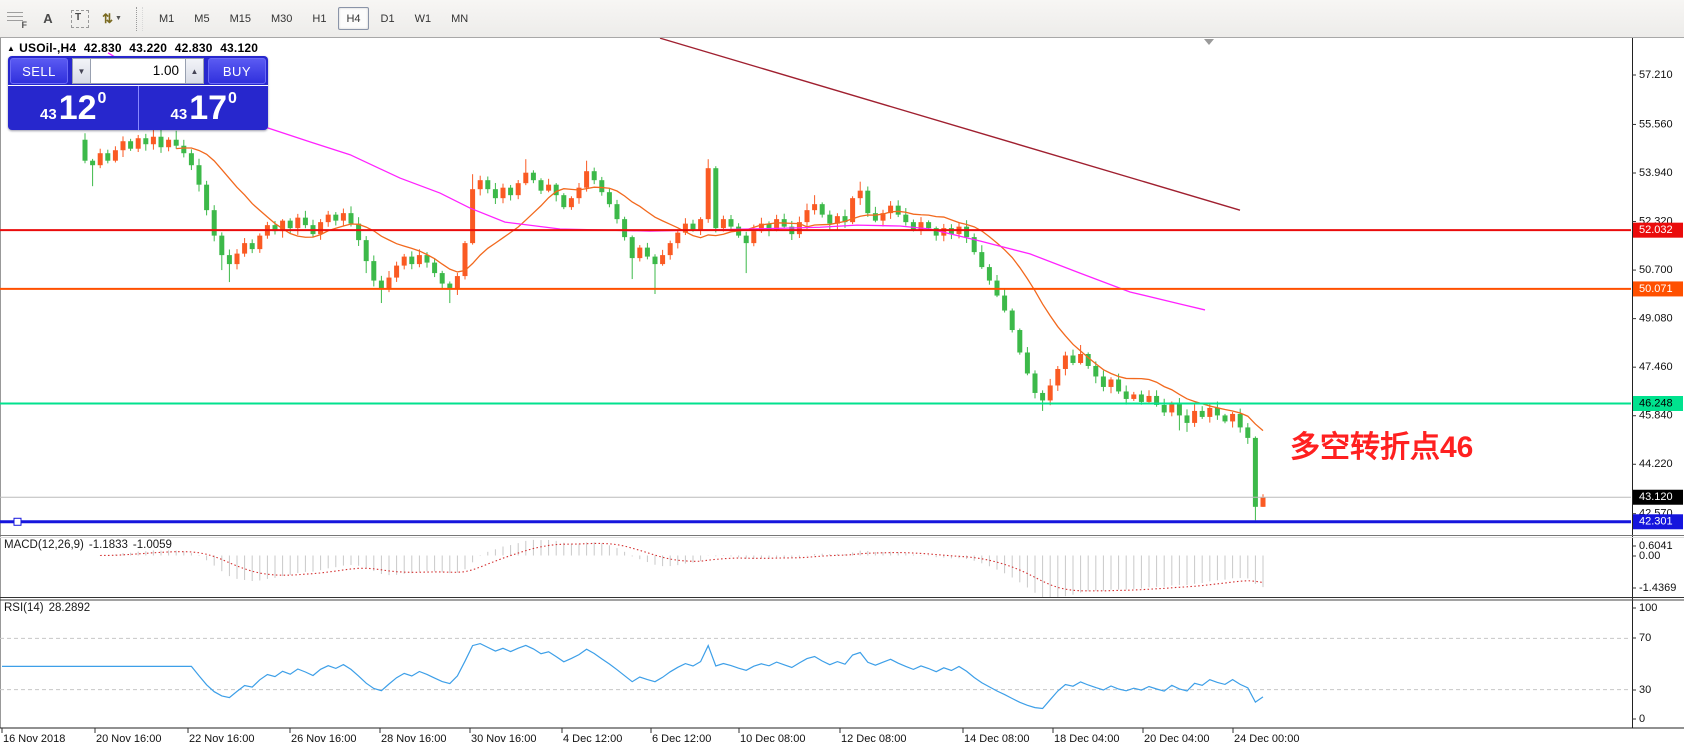 This screenshot has height=752, width=1684. Describe the element at coordinates (1176, 739) in the screenshot. I see `time-tick-label: 20 Dec 04:00` at that location.